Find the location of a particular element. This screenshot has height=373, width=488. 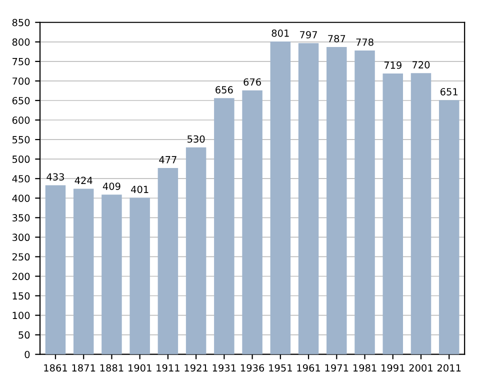

data-label: 477 is located at coordinates (167, 160).